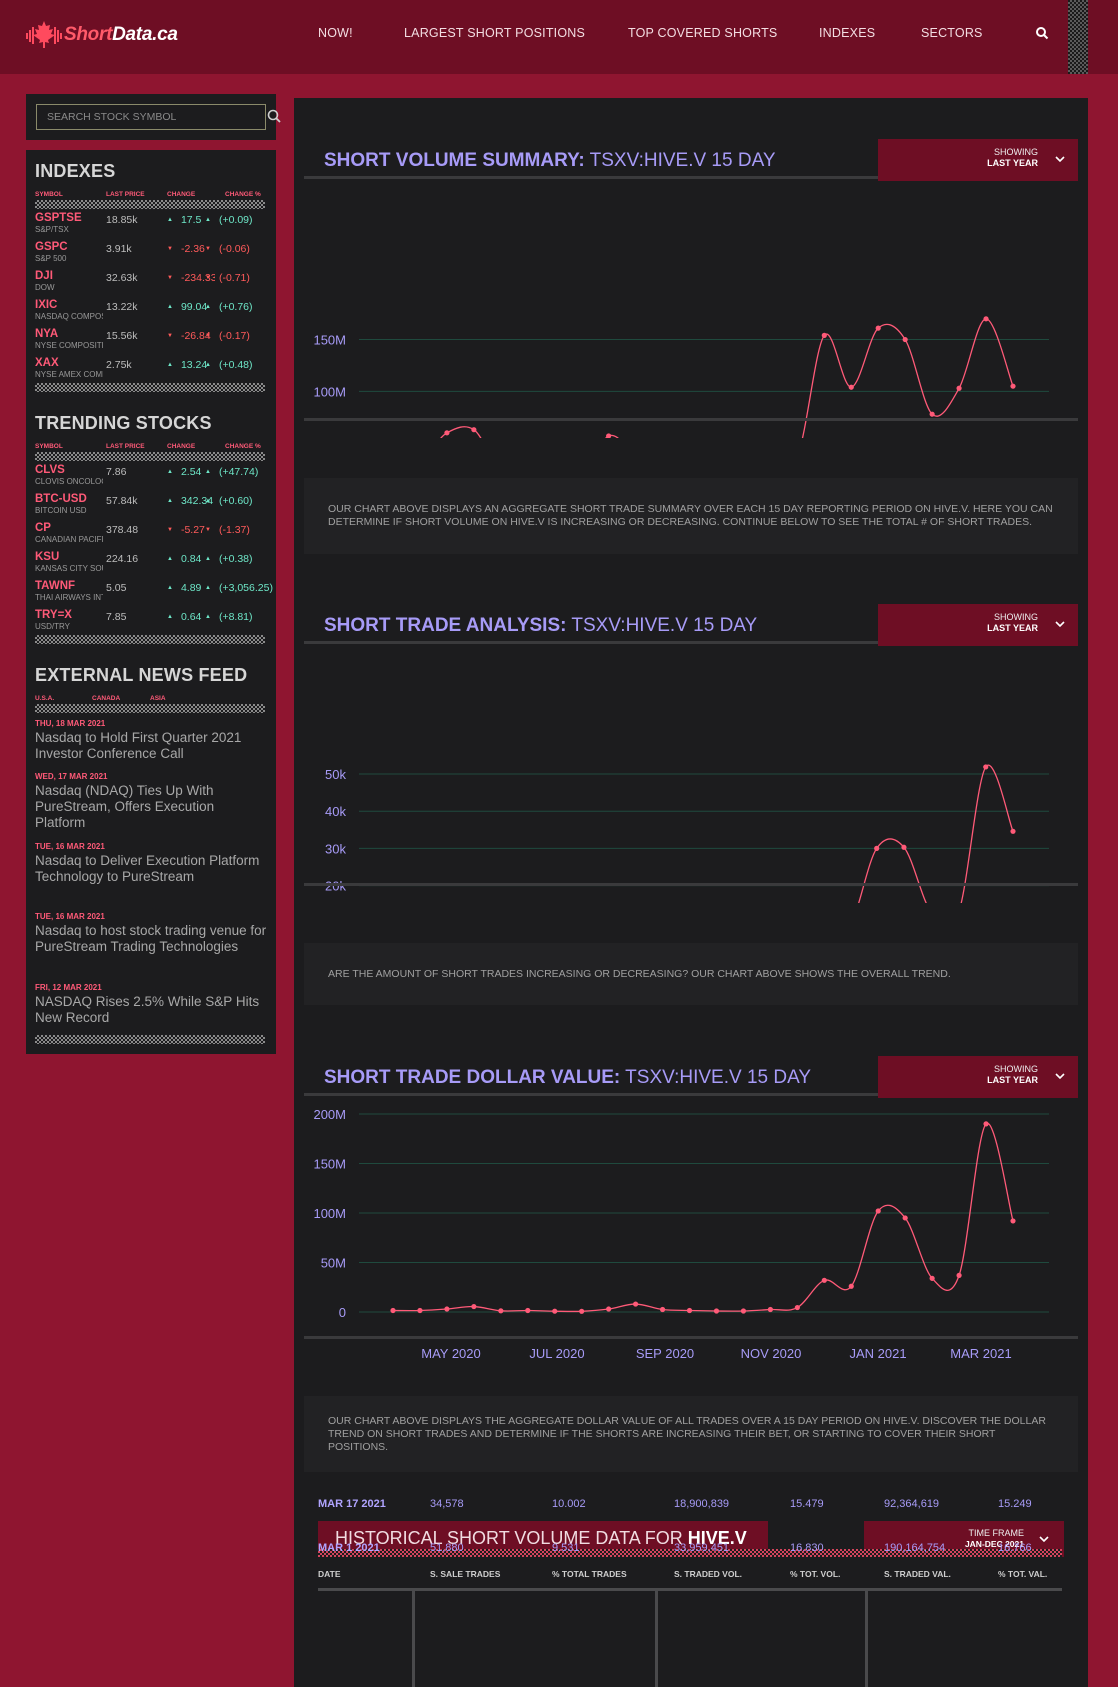 The width and height of the screenshot is (1118, 1687). I want to click on news-heading: EXTERNAL NEWS FEED, so click(141, 675).